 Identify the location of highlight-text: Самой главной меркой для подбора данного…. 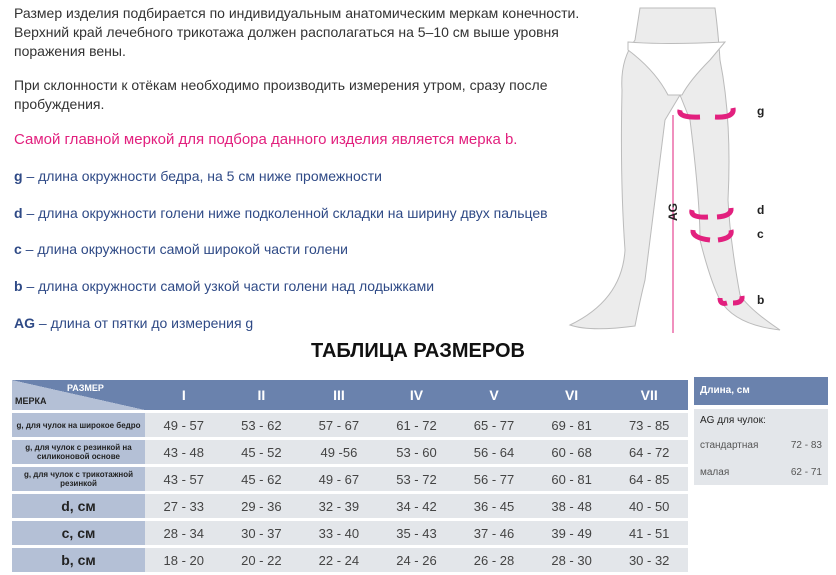
(266, 139).